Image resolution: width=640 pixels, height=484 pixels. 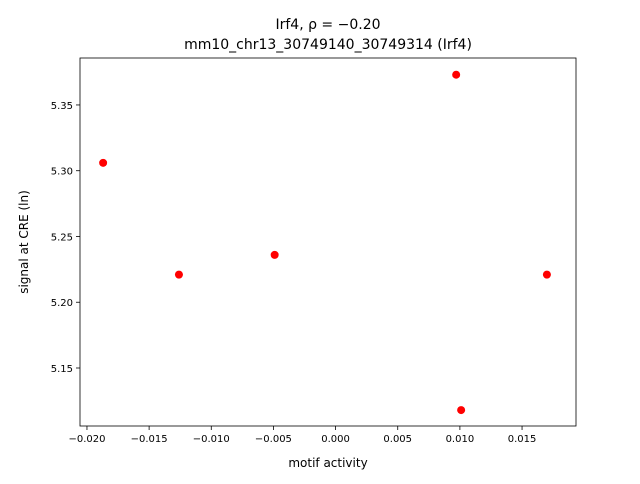 What do you see at coordinates (335, 439) in the screenshot?
I see `x-tick-label: 0.000` at bounding box center [335, 439].